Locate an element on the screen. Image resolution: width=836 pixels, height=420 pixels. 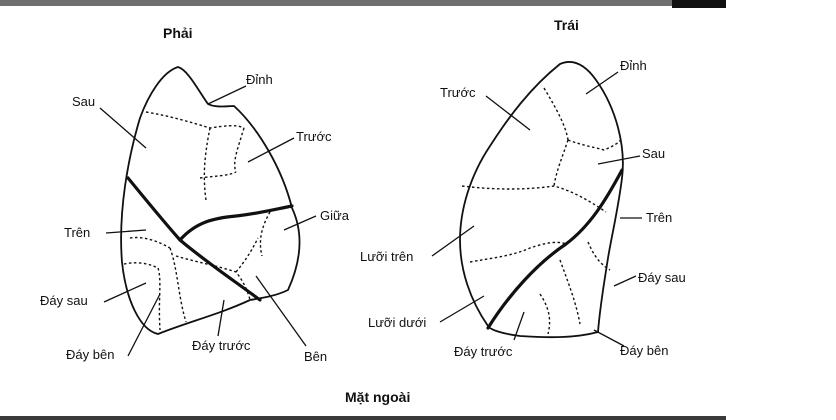
left-anterior-leader is located at coordinates (508, 113).